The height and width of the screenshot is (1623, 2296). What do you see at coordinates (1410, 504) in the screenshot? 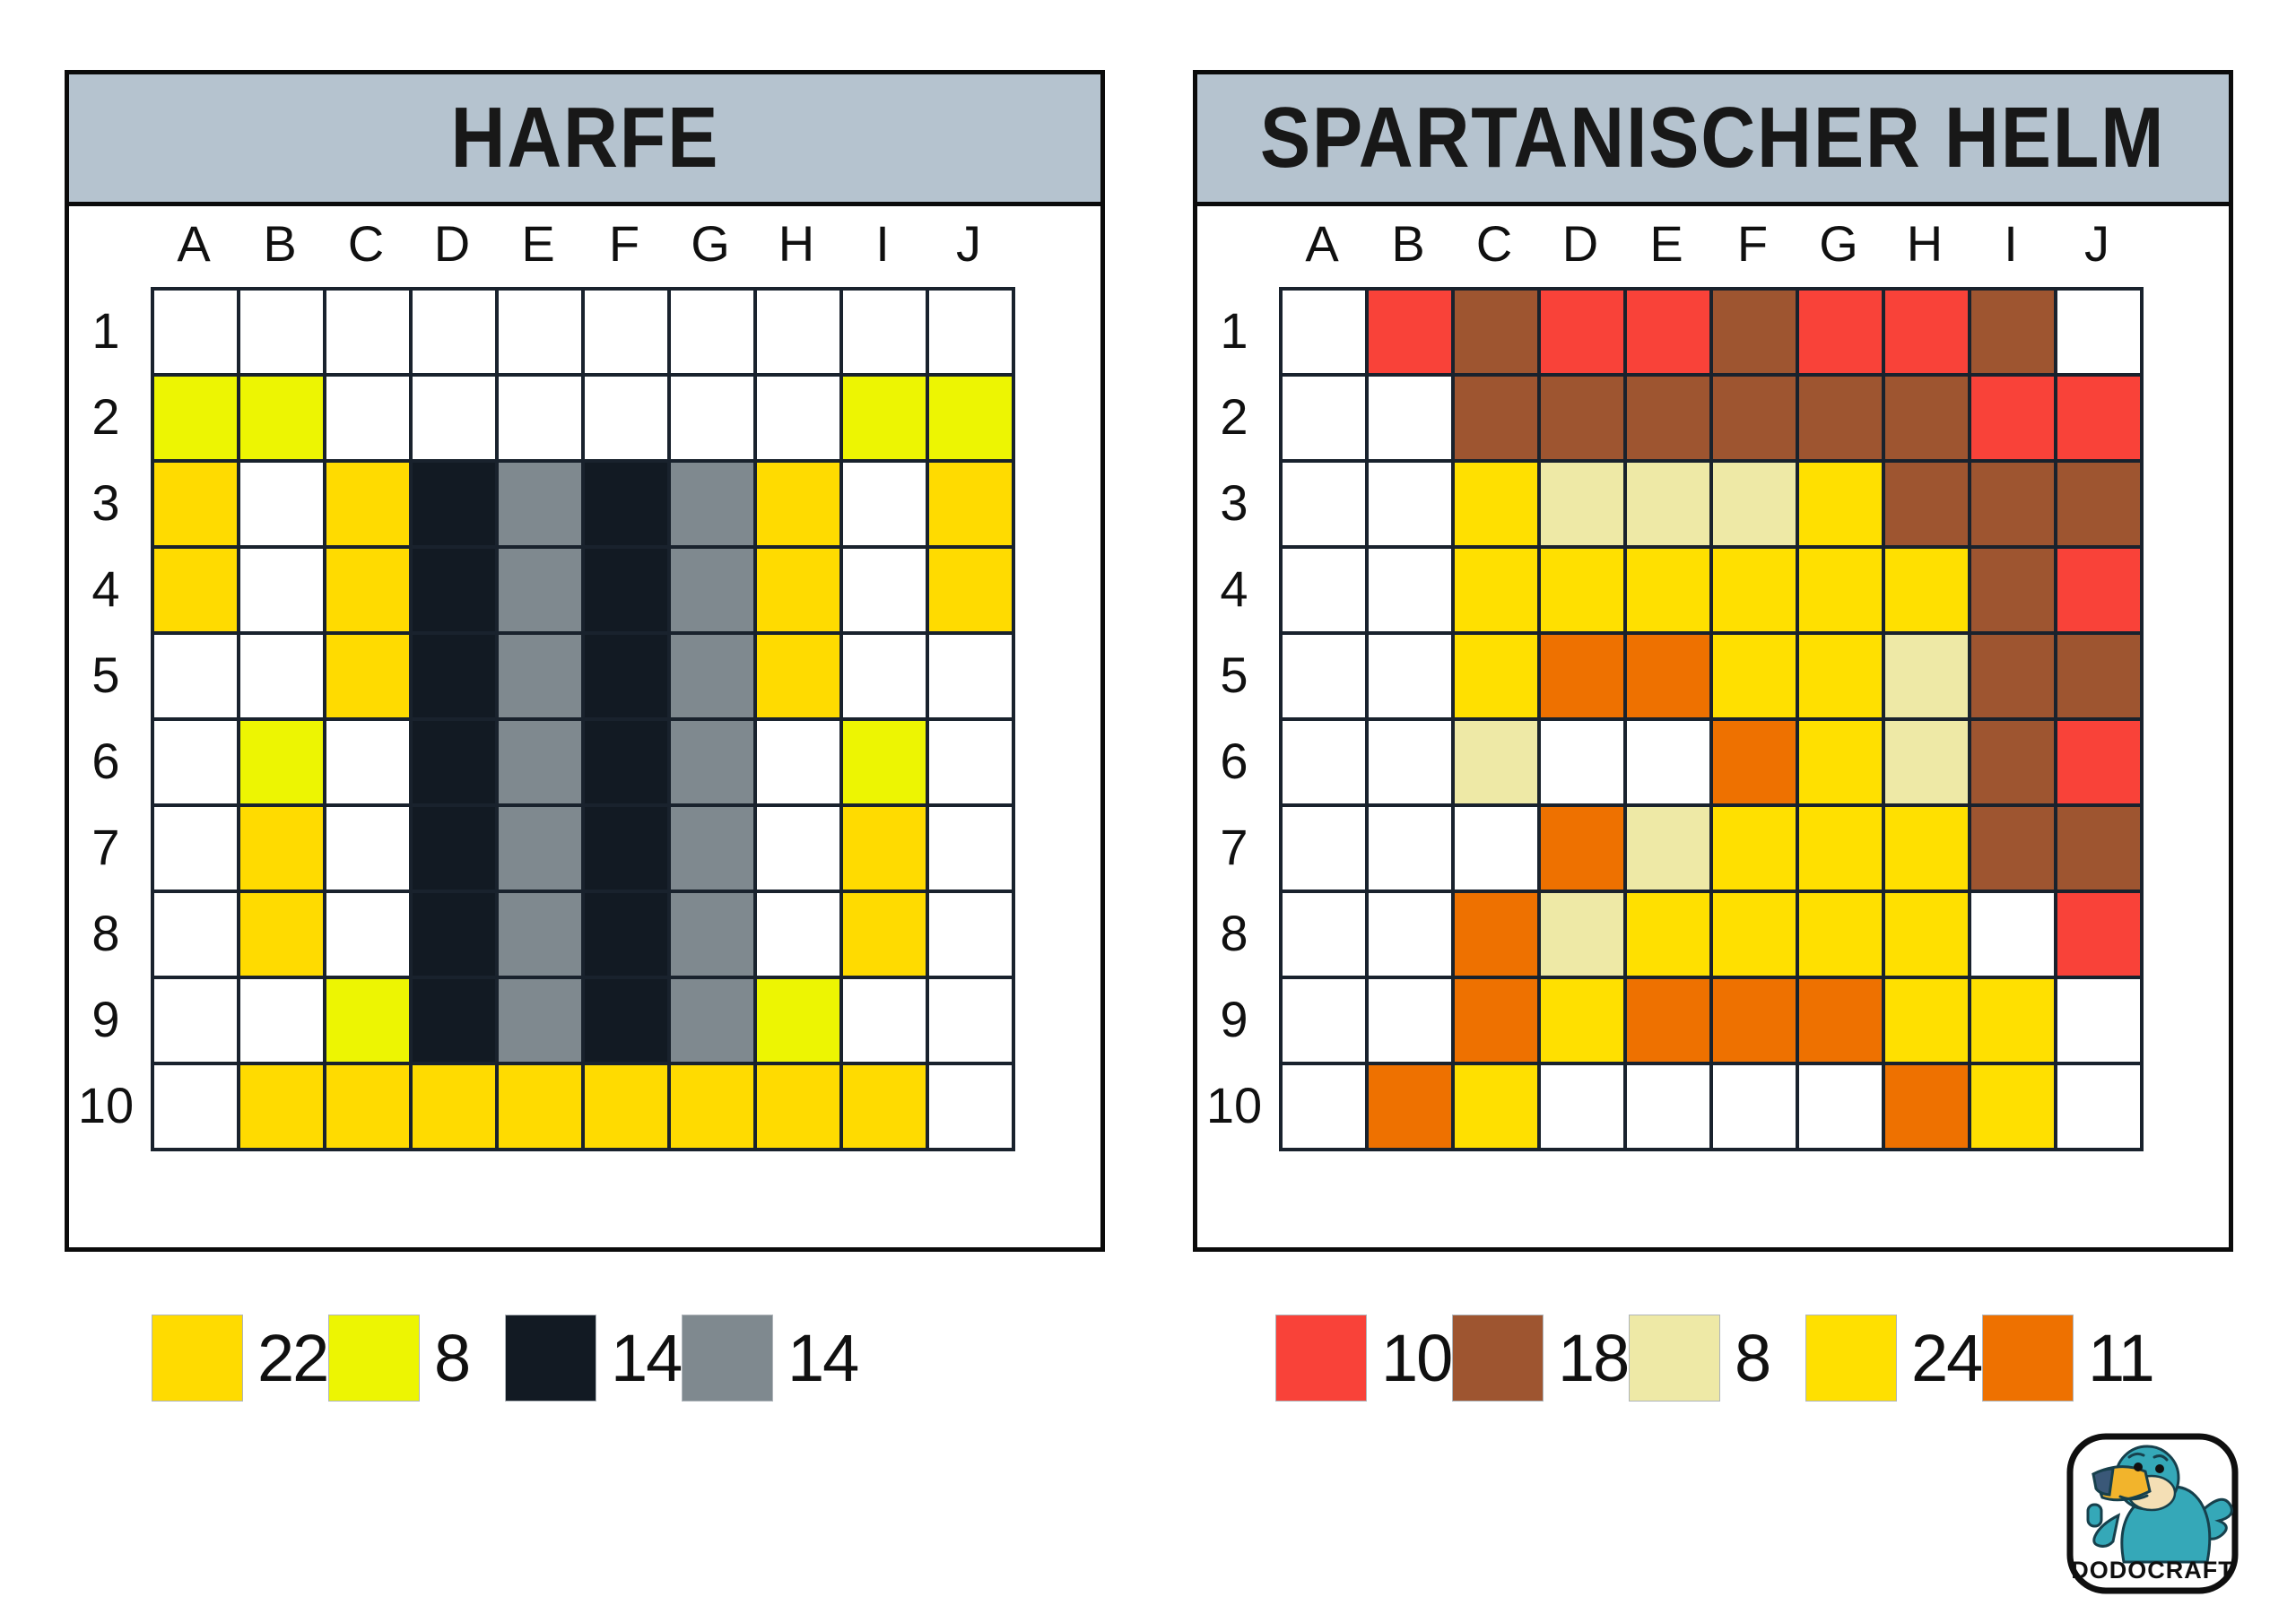
I see `cell-B3` at bounding box center [1410, 504].